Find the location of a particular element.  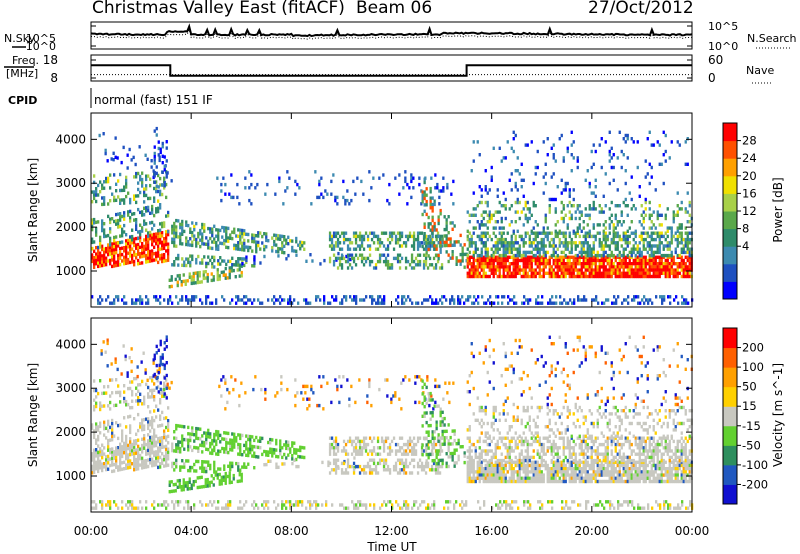

colorbar-block is located at coordinates (730, 255).